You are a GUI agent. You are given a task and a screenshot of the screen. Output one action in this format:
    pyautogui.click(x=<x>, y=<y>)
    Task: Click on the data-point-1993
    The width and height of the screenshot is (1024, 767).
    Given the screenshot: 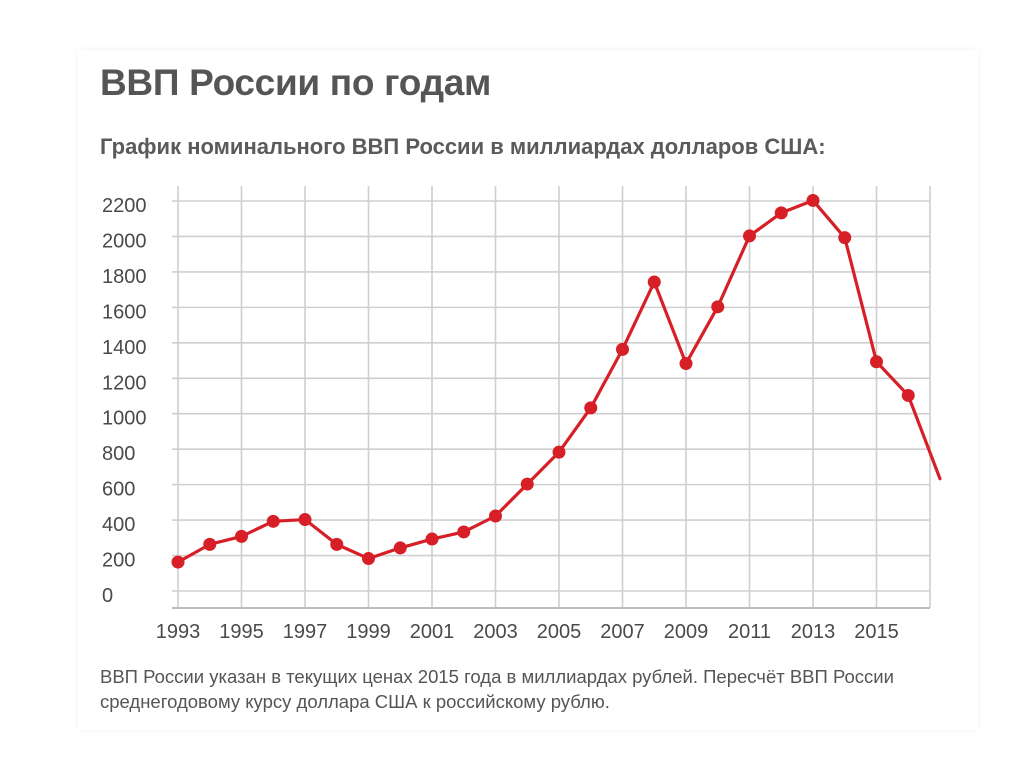 What is the action you would take?
    pyautogui.click(x=178, y=562)
    